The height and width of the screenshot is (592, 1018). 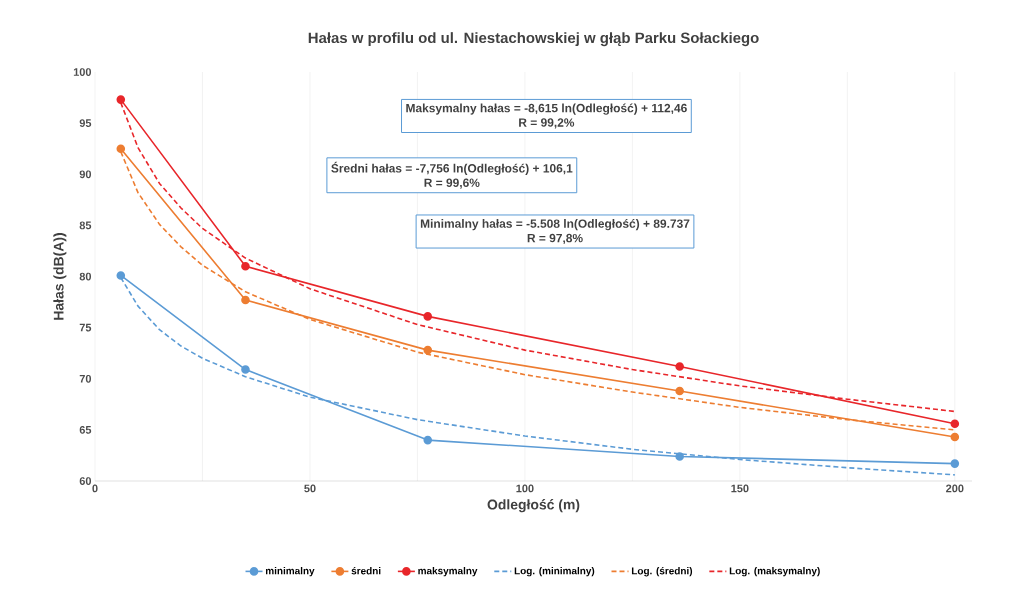 What do you see at coordinates (85, 225) in the screenshot?
I see `y-tick-label: 85` at bounding box center [85, 225].